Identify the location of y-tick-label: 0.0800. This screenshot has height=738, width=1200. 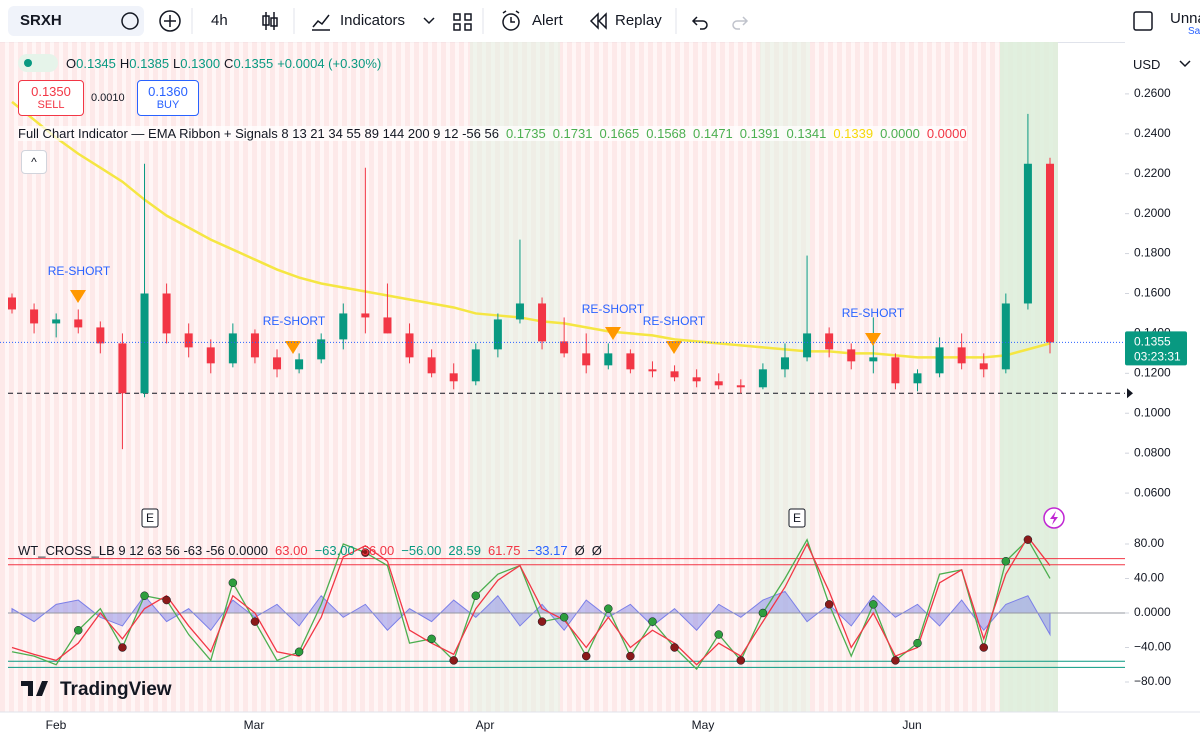
(1152, 452).